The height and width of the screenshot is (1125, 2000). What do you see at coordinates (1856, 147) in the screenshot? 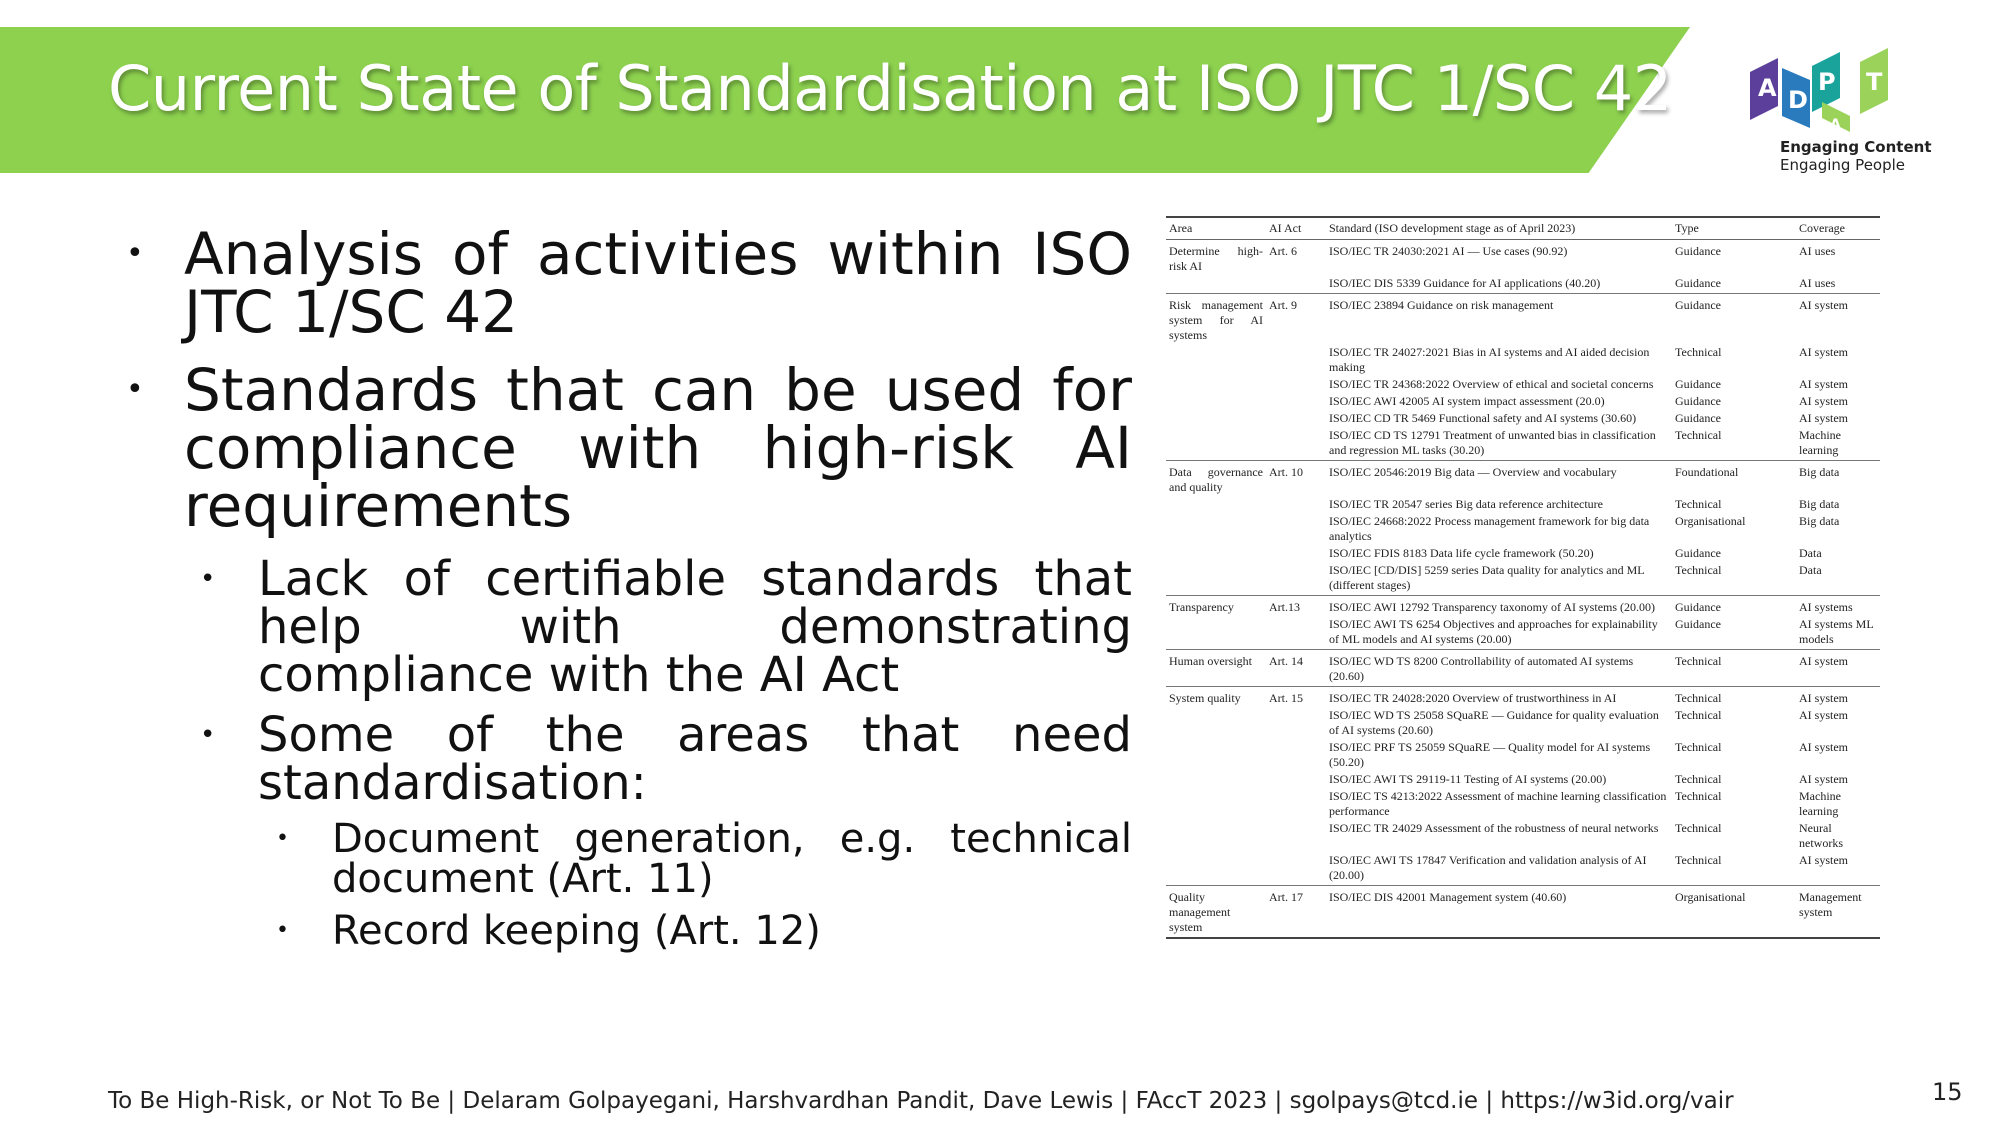
I see `logo-tagline-1: Engaging Content` at bounding box center [1856, 147].